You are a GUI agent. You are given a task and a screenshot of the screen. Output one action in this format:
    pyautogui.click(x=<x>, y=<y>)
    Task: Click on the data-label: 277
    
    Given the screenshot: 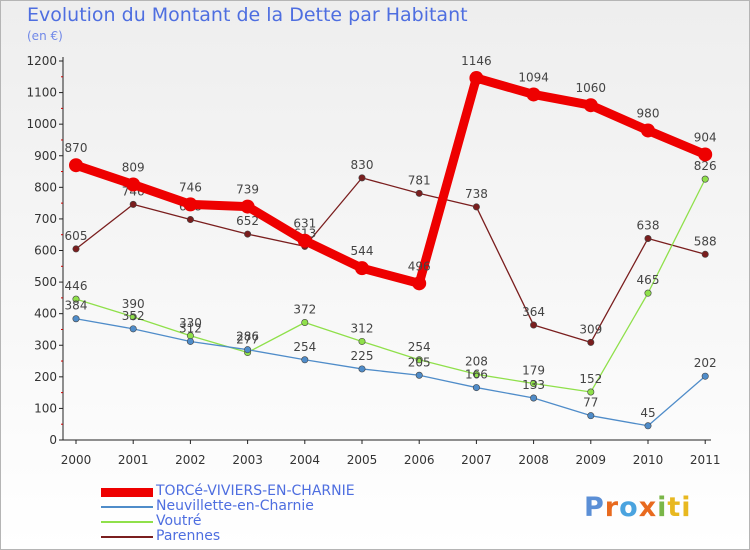 What is the action you would take?
    pyautogui.click(x=247, y=340)
    